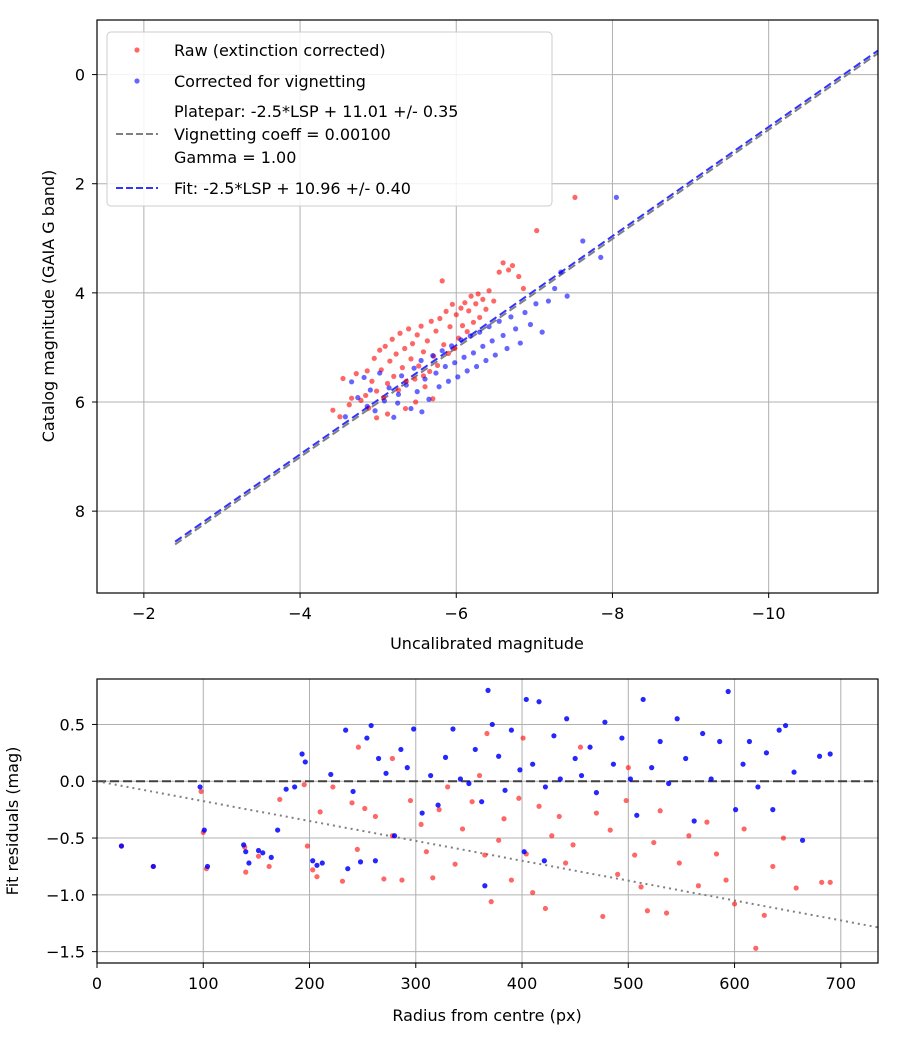 Image resolution: width=900 pixels, height=1050 pixels. What do you see at coordinates (282, 134) in the screenshot?
I see `legend-vignetting-label: Vignetting coeff = 0.00100` at bounding box center [282, 134].